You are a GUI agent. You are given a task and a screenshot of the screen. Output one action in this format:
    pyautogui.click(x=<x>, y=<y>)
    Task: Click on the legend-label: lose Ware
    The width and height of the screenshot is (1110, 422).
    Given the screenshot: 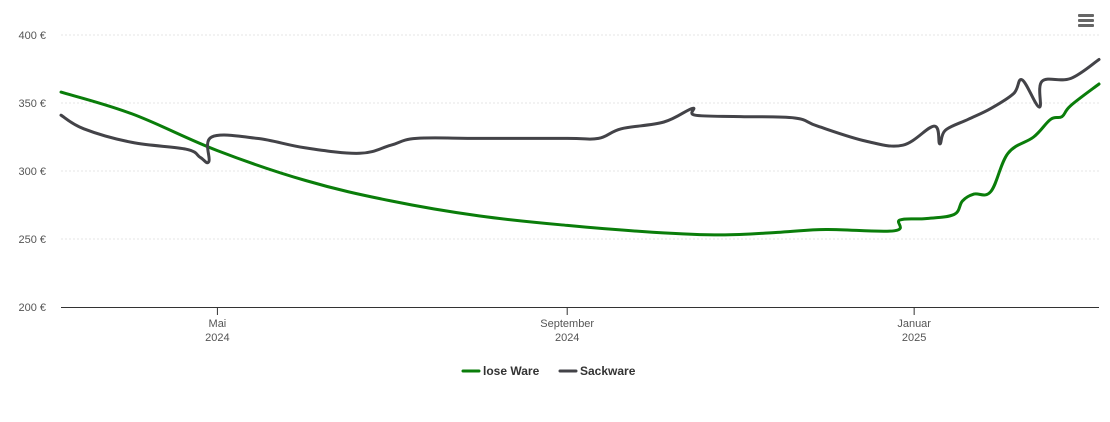 What is the action you would take?
    pyautogui.click(x=511, y=371)
    